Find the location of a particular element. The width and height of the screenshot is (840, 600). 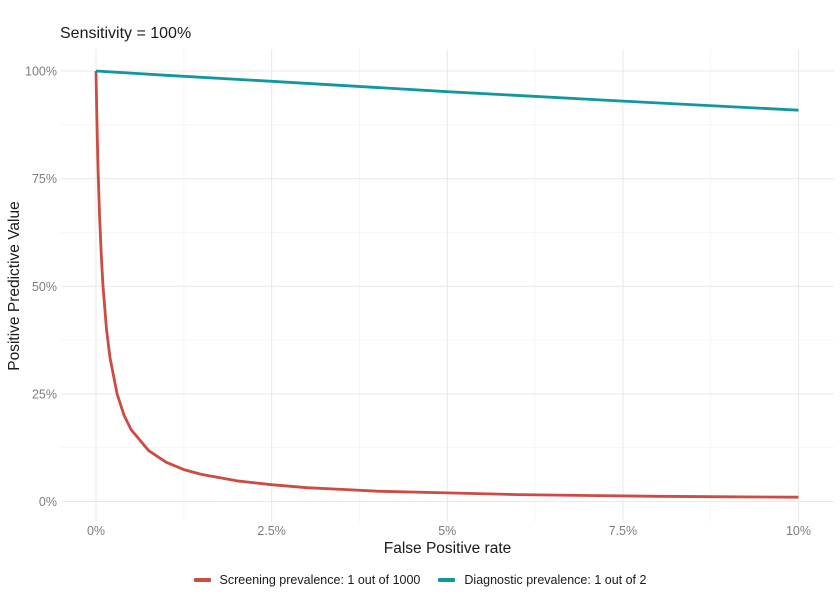

legend-item-screening: Screening prevalence: 1 out of 1000 is located at coordinates (307, 580).